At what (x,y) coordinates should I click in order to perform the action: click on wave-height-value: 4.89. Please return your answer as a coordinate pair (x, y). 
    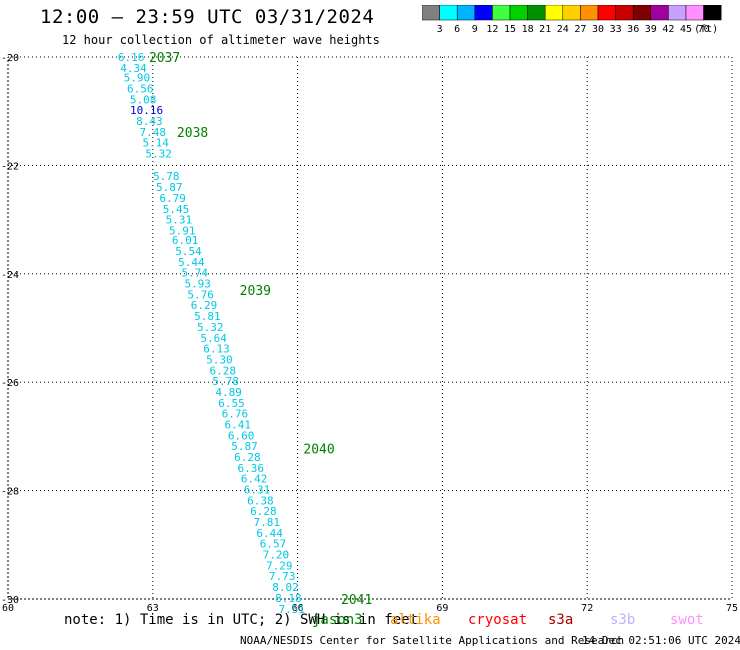
    Looking at the image, I should click on (228, 392).